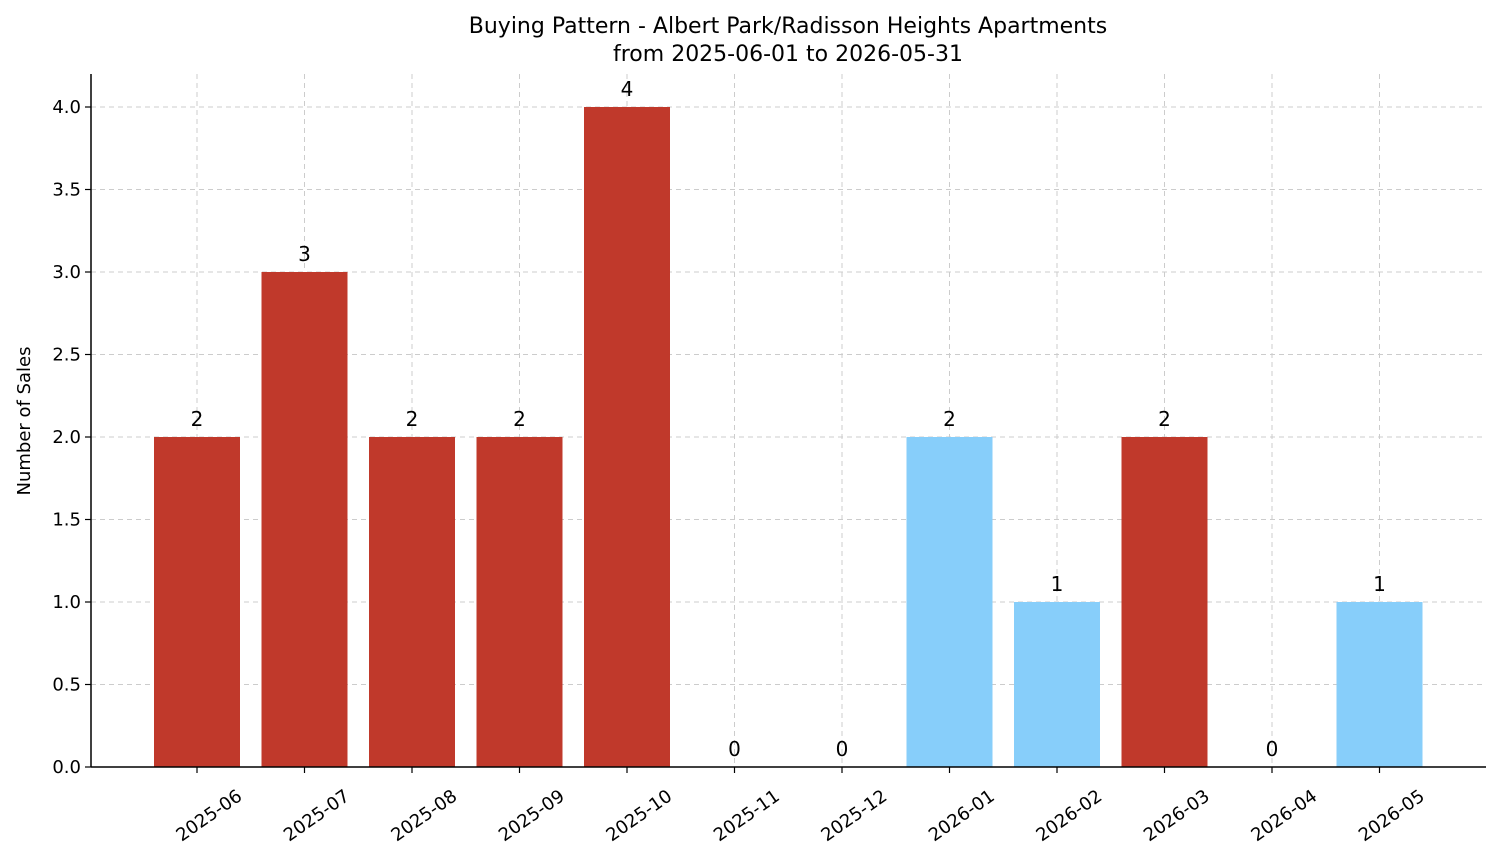 This screenshot has width=1501, height=863. What do you see at coordinates (1069, 816) in the screenshot?
I see `x-tick-label: 2026-02` at bounding box center [1069, 816].